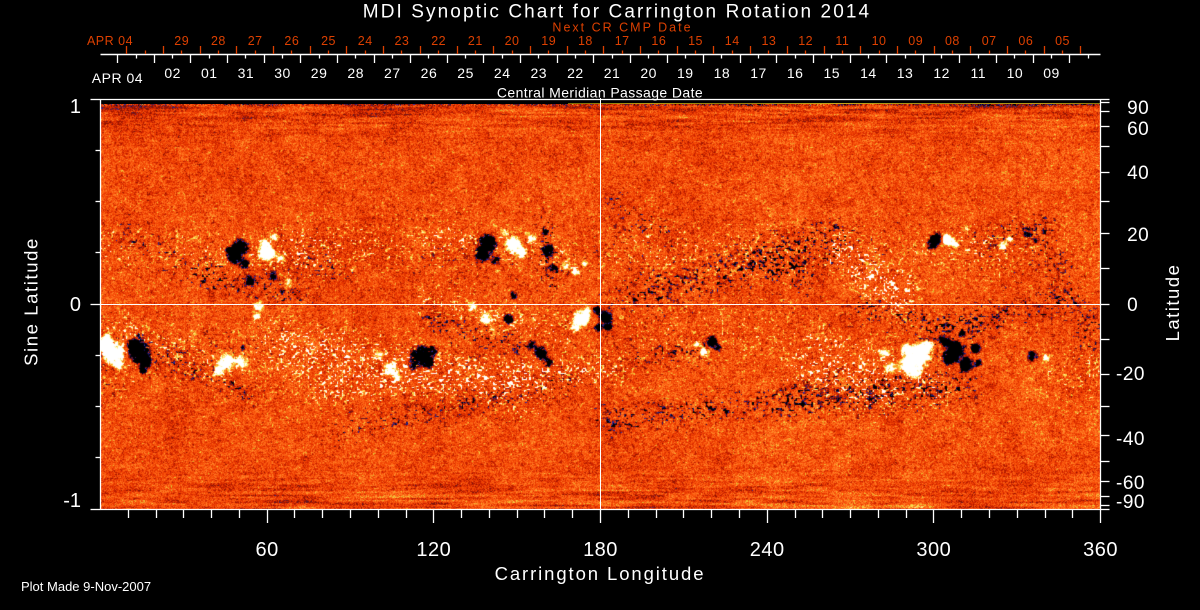  Describe the element at coordinates (1100, 550) in the screenshot. I see `svg-text: 360` at that location.